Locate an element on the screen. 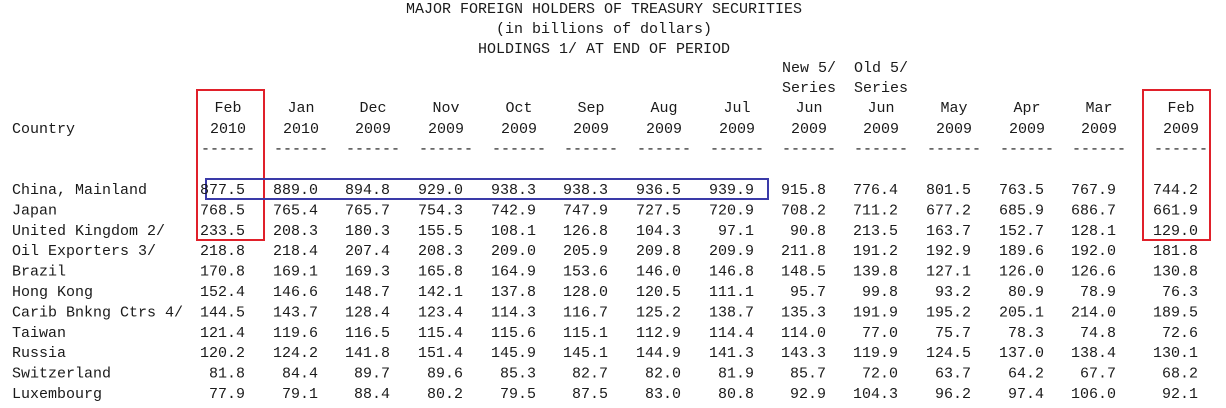 The height and width of the screenshot is (408, 1226). cell-value: 92.9 is located at coordinates (808, 394).